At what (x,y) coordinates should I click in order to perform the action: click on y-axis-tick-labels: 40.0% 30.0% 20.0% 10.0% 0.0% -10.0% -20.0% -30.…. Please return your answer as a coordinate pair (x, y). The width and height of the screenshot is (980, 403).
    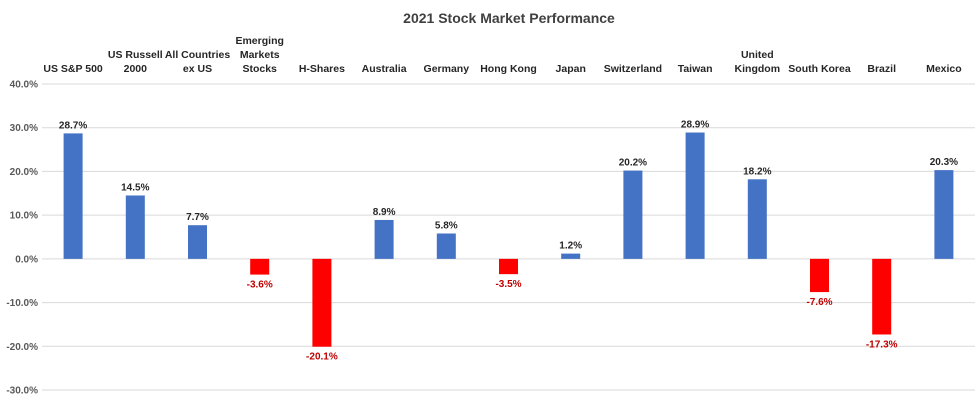
    Looking at the image, I should click on (22, 238).